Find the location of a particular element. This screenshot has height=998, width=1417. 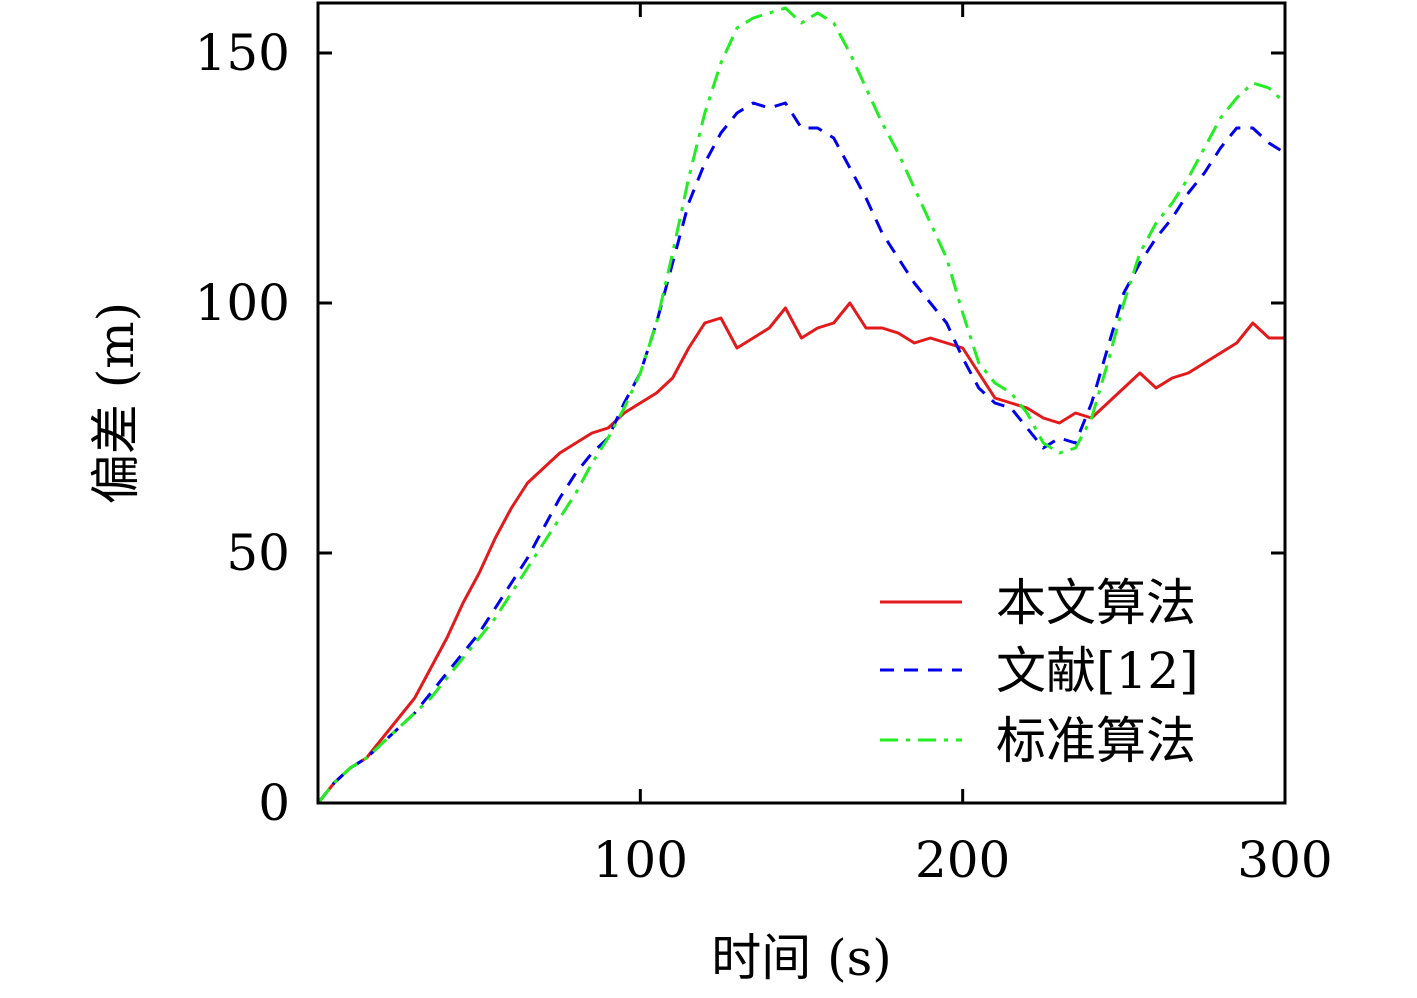

x-tick-label: 200 is located at coordinates (962, 860).